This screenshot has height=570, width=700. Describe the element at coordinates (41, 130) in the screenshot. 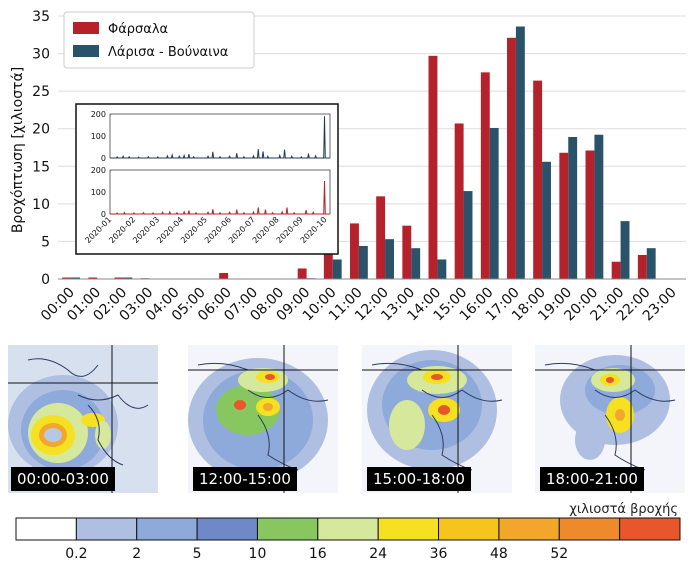

I see `y-tick-label: 20` at that location.